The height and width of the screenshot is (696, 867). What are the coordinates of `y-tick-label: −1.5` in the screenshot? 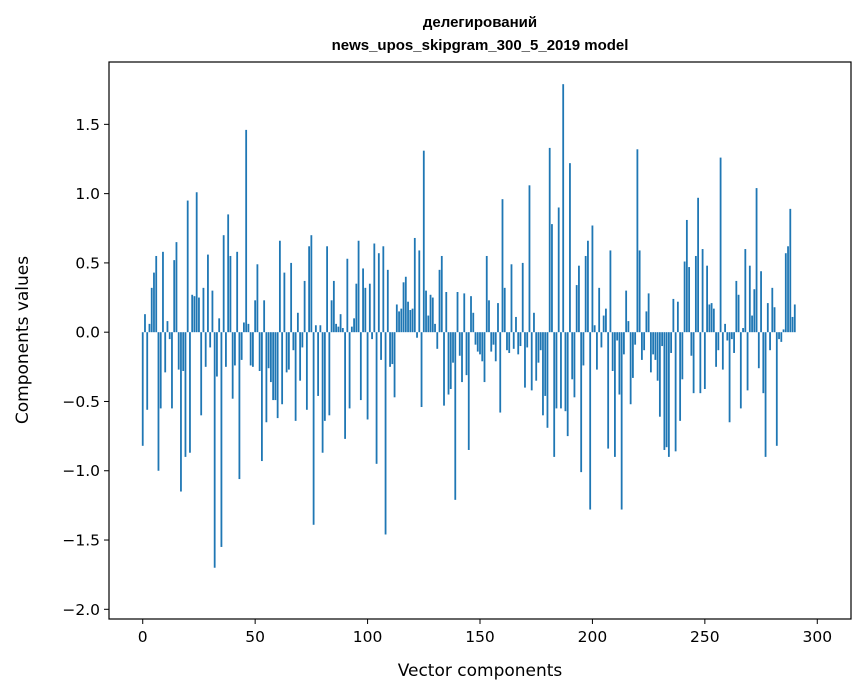 It's located at (81, 541).